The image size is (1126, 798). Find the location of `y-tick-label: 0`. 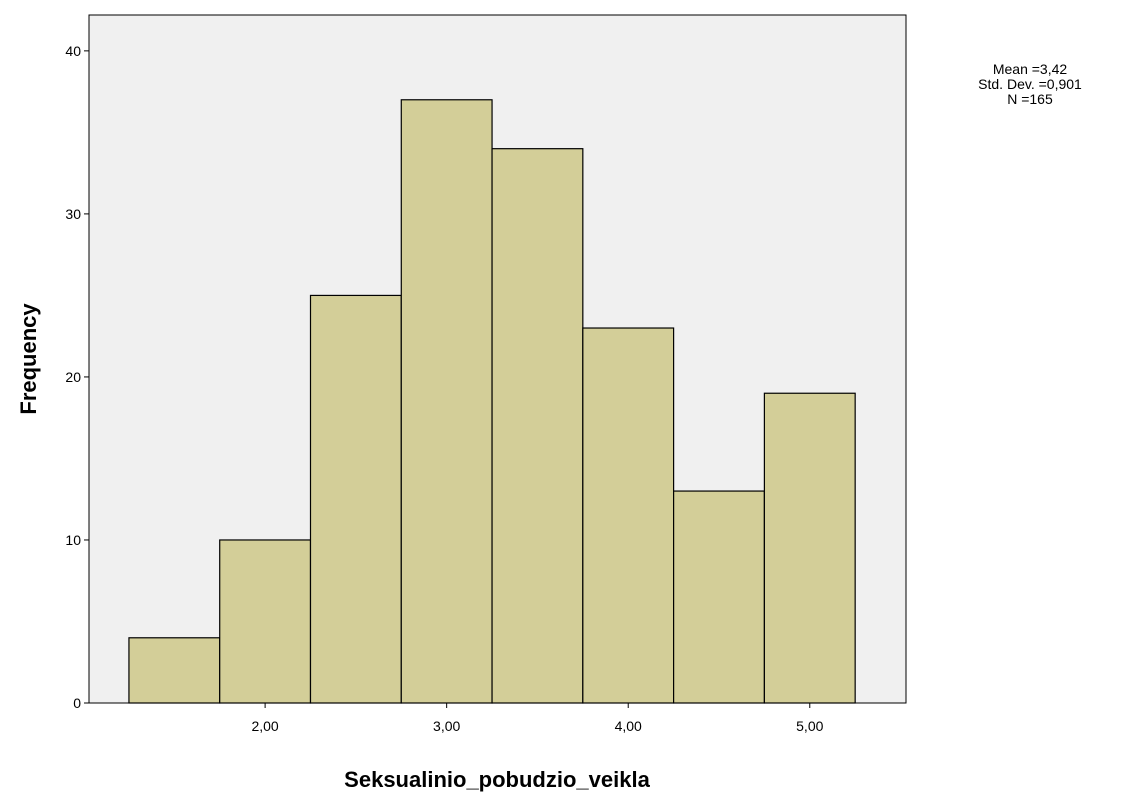

y-tick-label: 0 is located at coordinates (77, 703).